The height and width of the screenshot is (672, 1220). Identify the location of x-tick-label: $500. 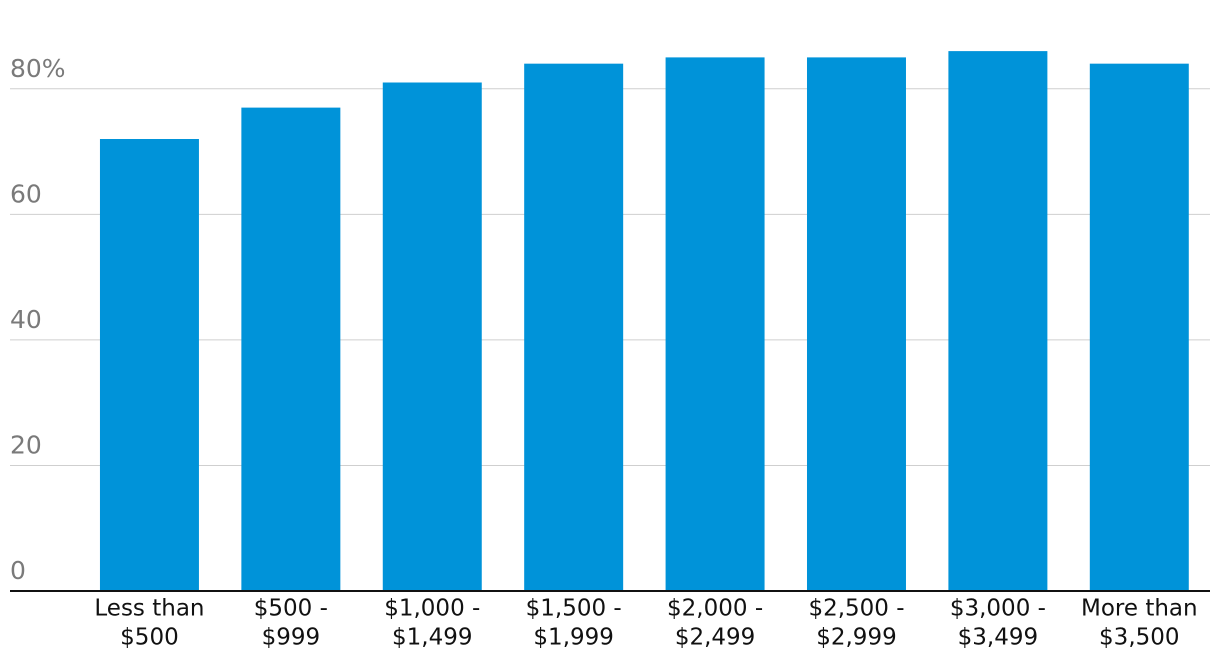
(149, 638).